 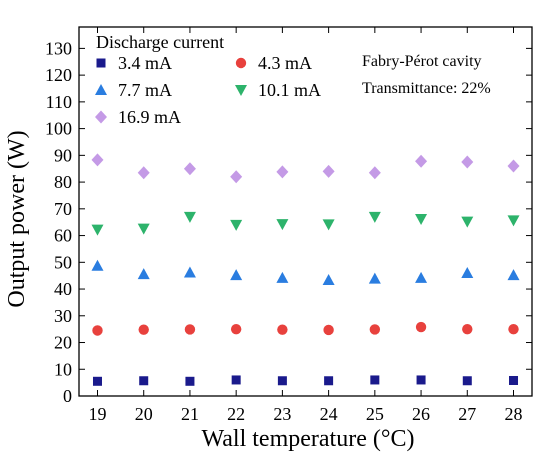 I want to click on annotation-line-1: Fabry-Pérot cavity, so click(x=422, y=61).